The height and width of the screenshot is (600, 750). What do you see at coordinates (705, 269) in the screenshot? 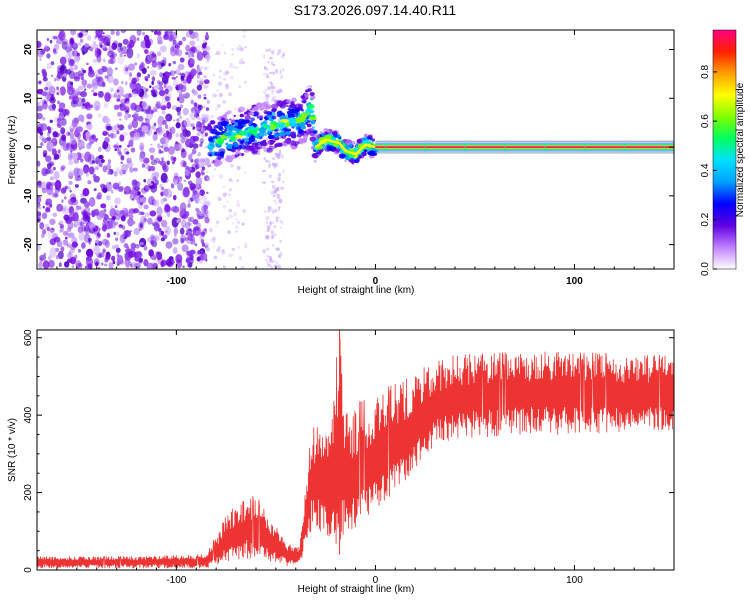
I see `colorbar-tick-label: 0.0` at bounding box center [705, 269].